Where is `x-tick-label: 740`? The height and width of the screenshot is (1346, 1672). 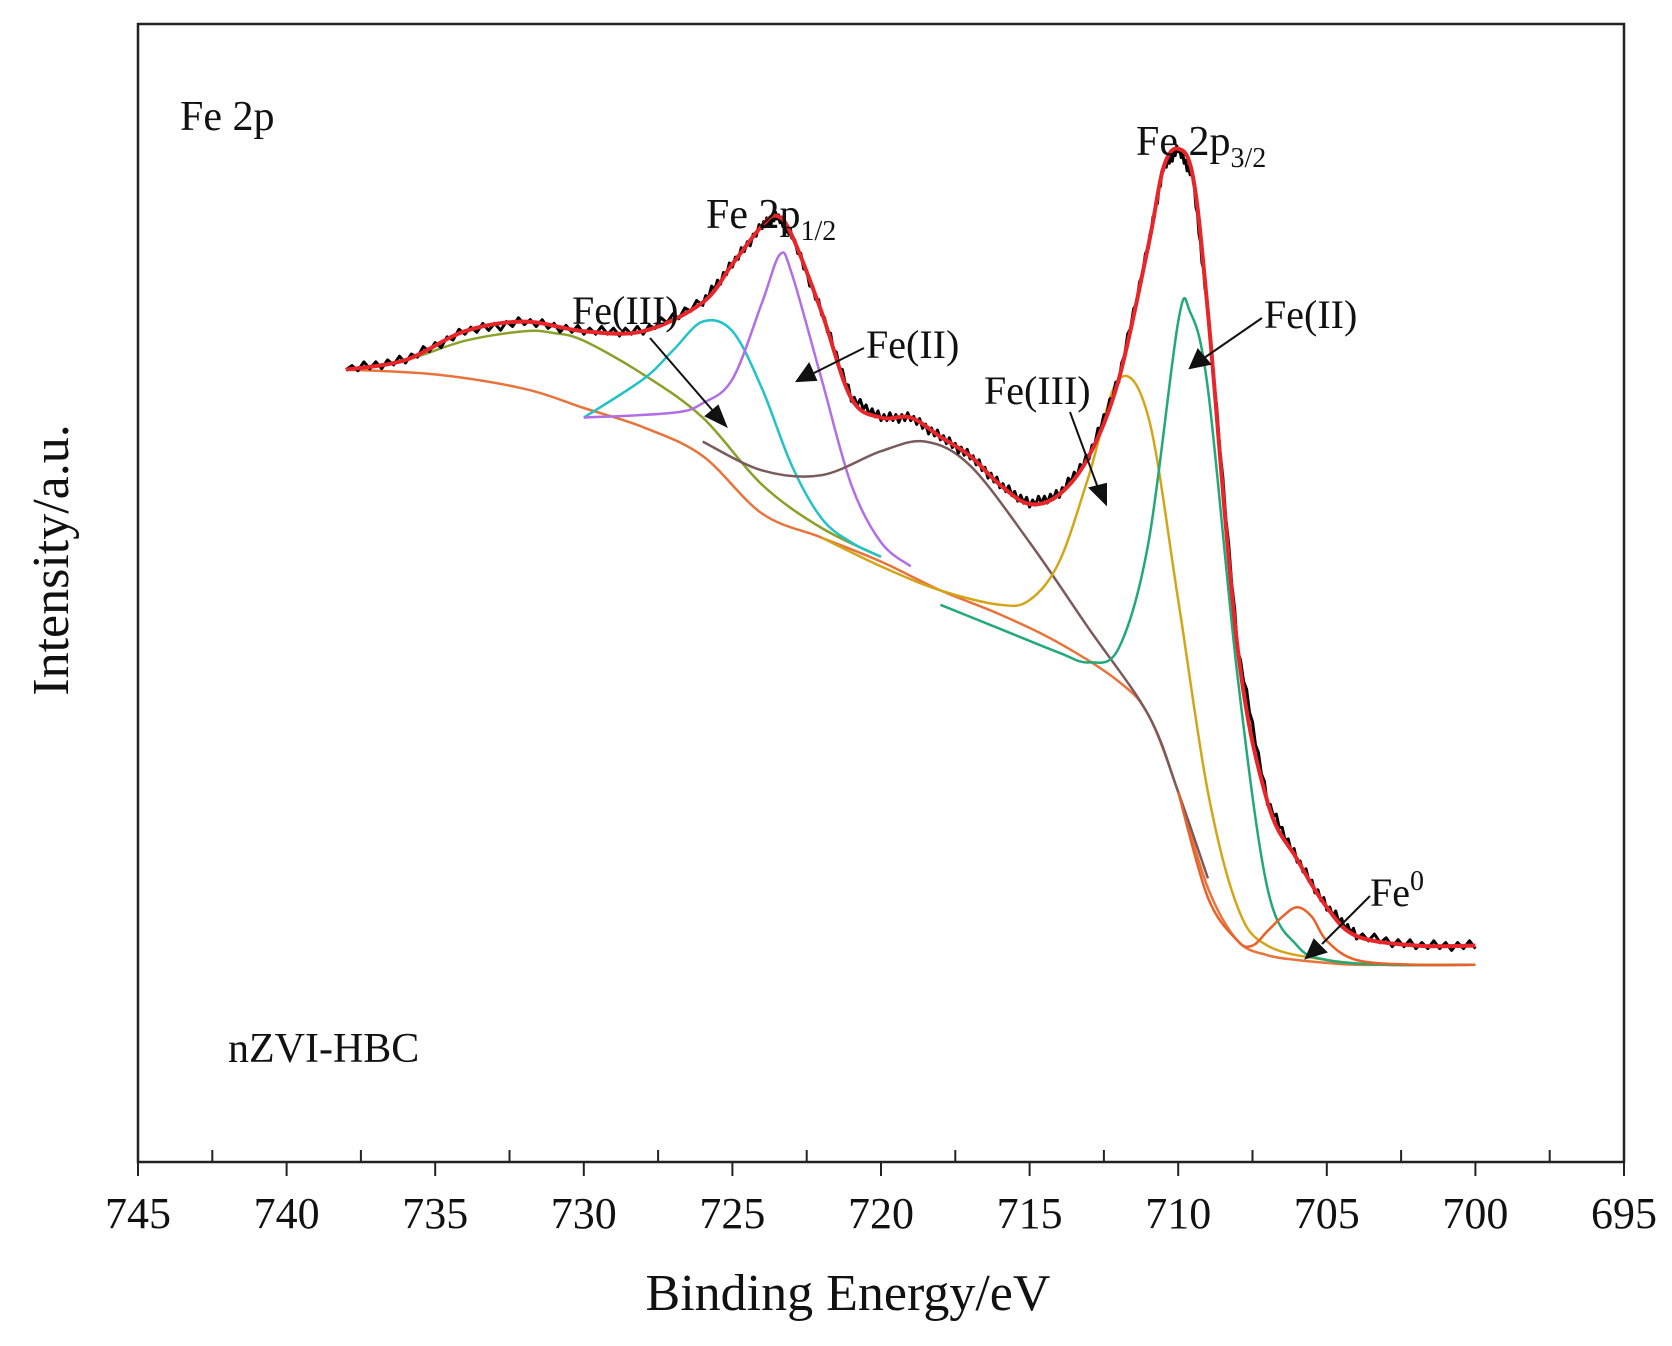 x-tick-label: 740 is located at coordinates (287, 1213).